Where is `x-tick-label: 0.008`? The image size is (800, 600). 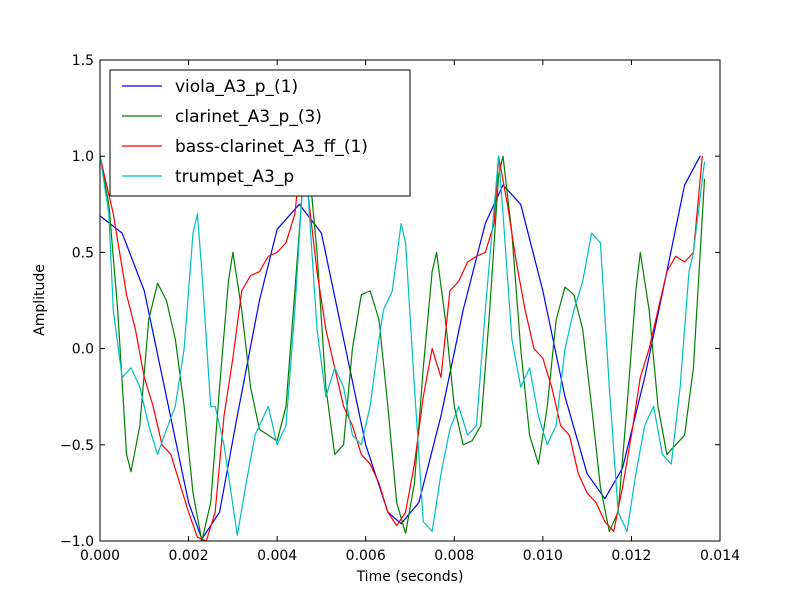 x-tick-label: 0.008 is located at coordinates (454, 556).